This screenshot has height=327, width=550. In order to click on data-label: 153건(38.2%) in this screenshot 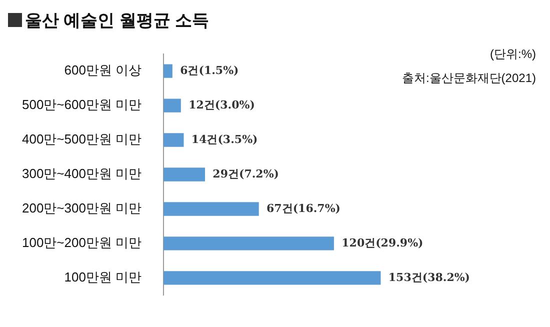, I will do `click(429, 277)`.